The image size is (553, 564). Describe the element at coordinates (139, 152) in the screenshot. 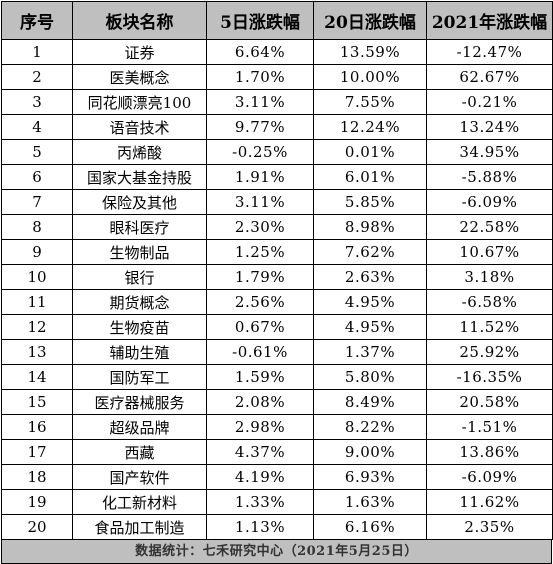

I see `cell-sector-name: 丙烯酸` at that location.